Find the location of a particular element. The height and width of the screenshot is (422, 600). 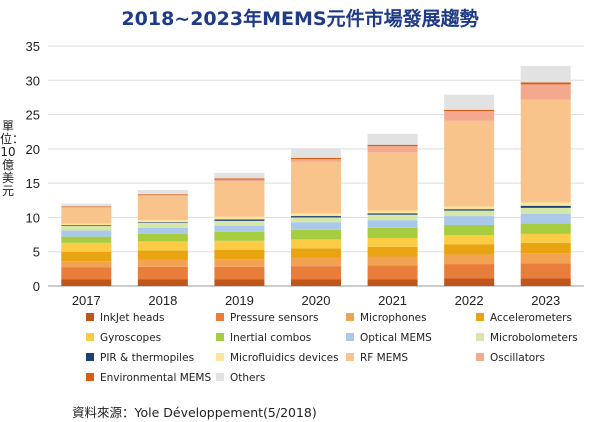

legend-label: RF MEMS is located at coordinates (384, 358).